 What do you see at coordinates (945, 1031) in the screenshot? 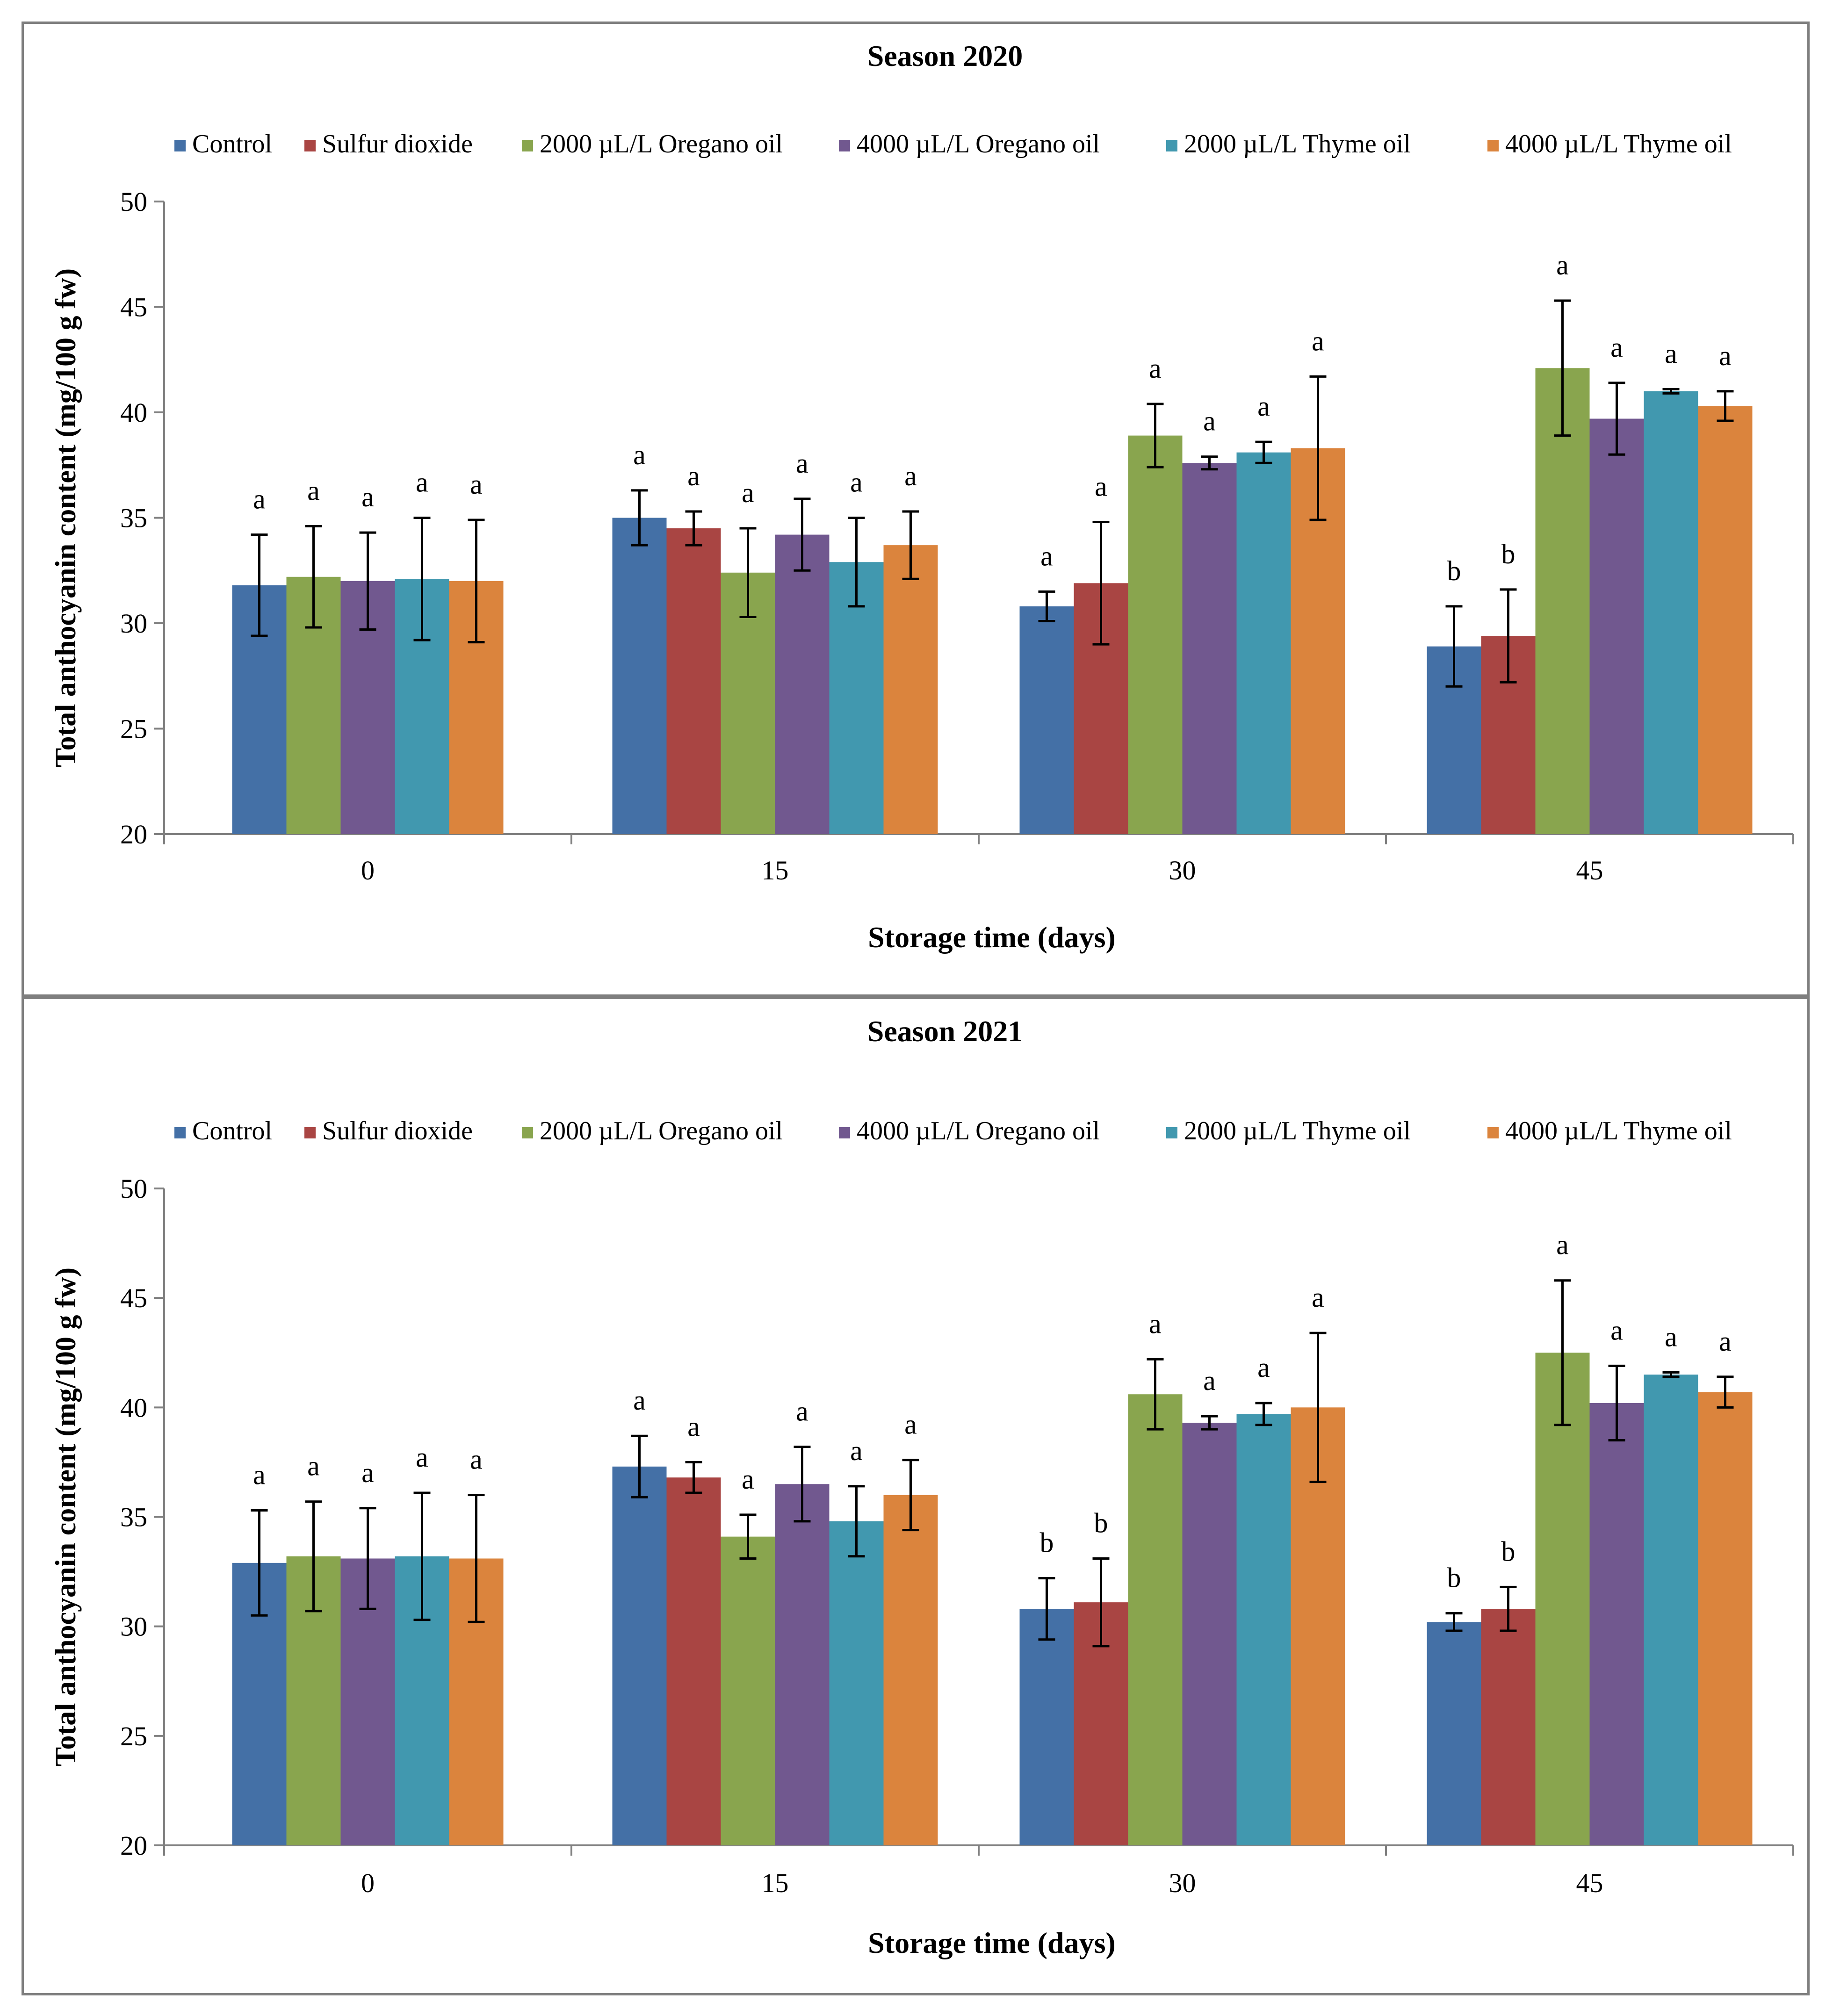
I see `chart-title: Season 2021` at bounding box center [945, 1031].